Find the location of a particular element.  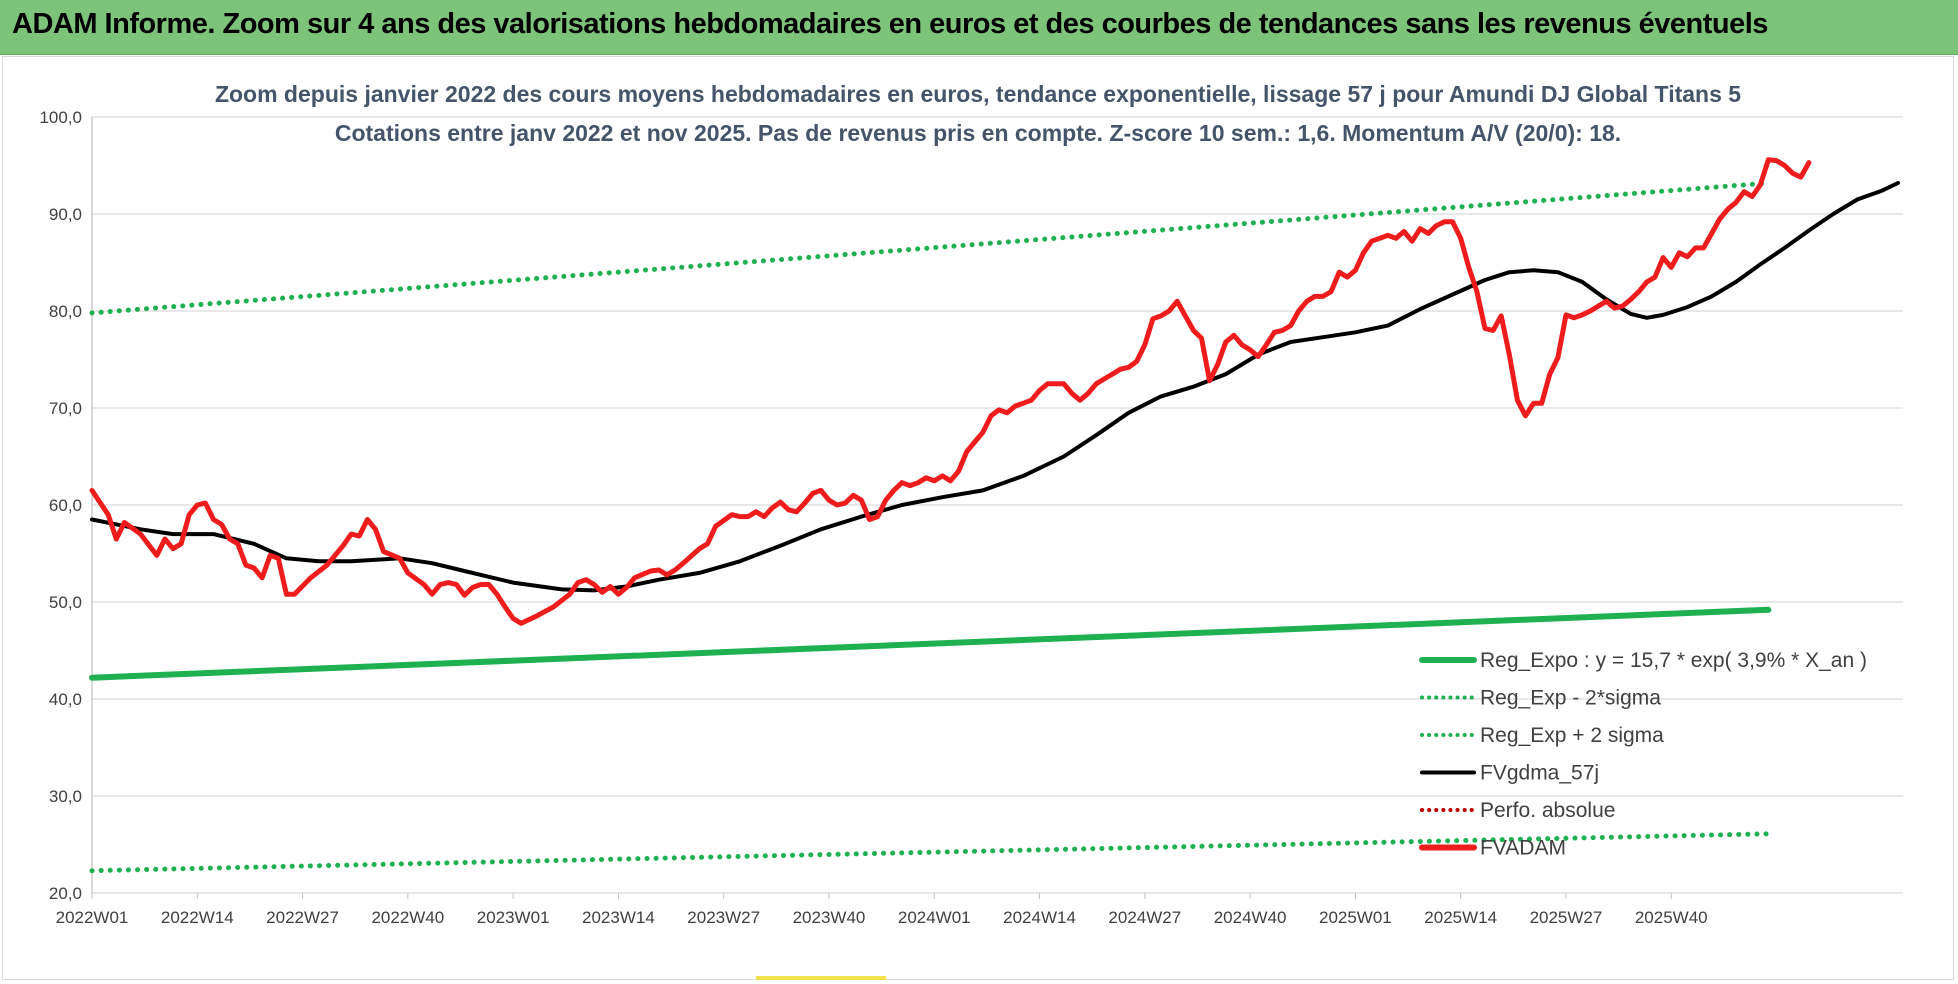

x-tick-label: 2025W27 is located at coordinates (1566, 917).